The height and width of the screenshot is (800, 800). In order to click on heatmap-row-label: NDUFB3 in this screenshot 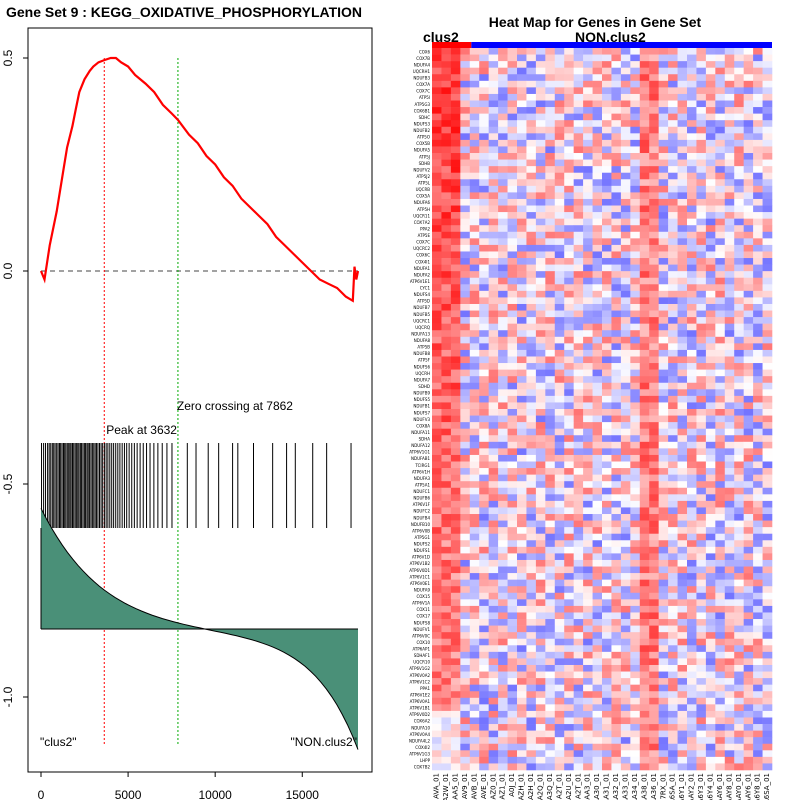, I will do `click(421, 78)`.